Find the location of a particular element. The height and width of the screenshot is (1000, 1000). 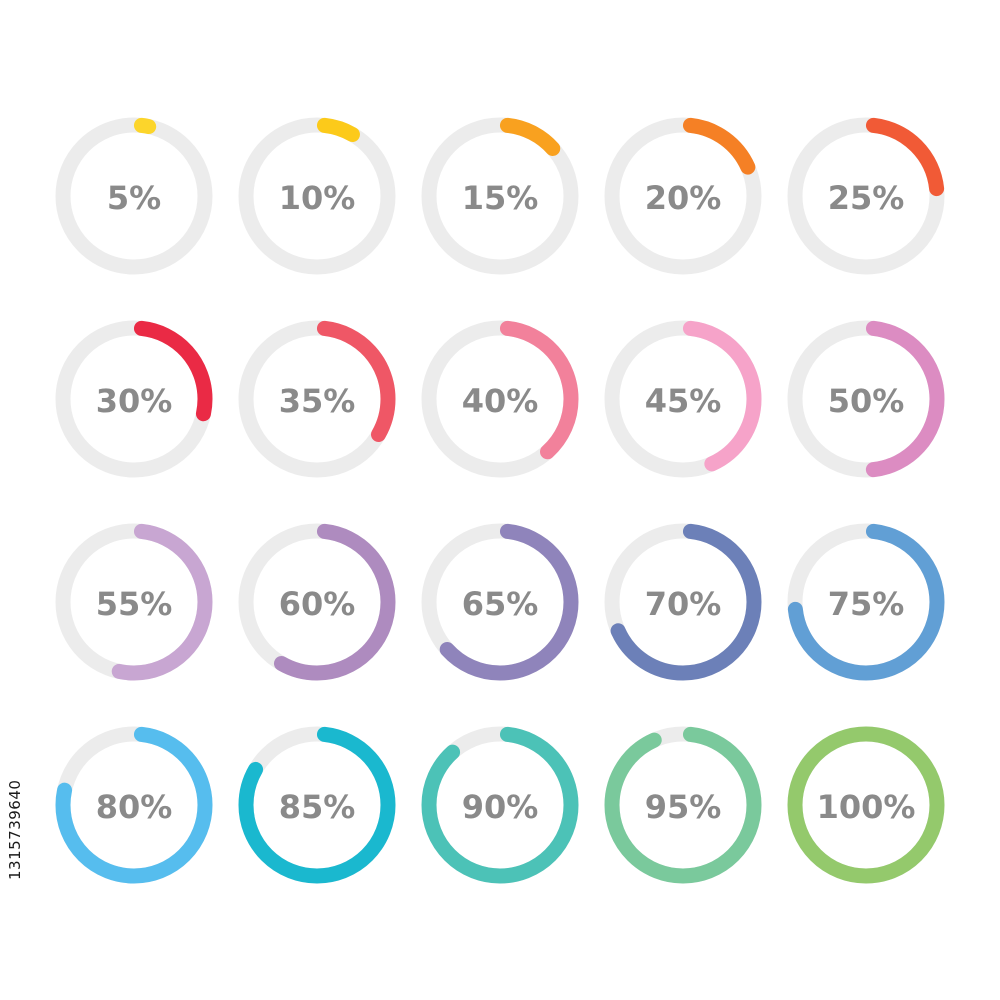

progress-ring-50: 50% is located at coordinates (866, 399).